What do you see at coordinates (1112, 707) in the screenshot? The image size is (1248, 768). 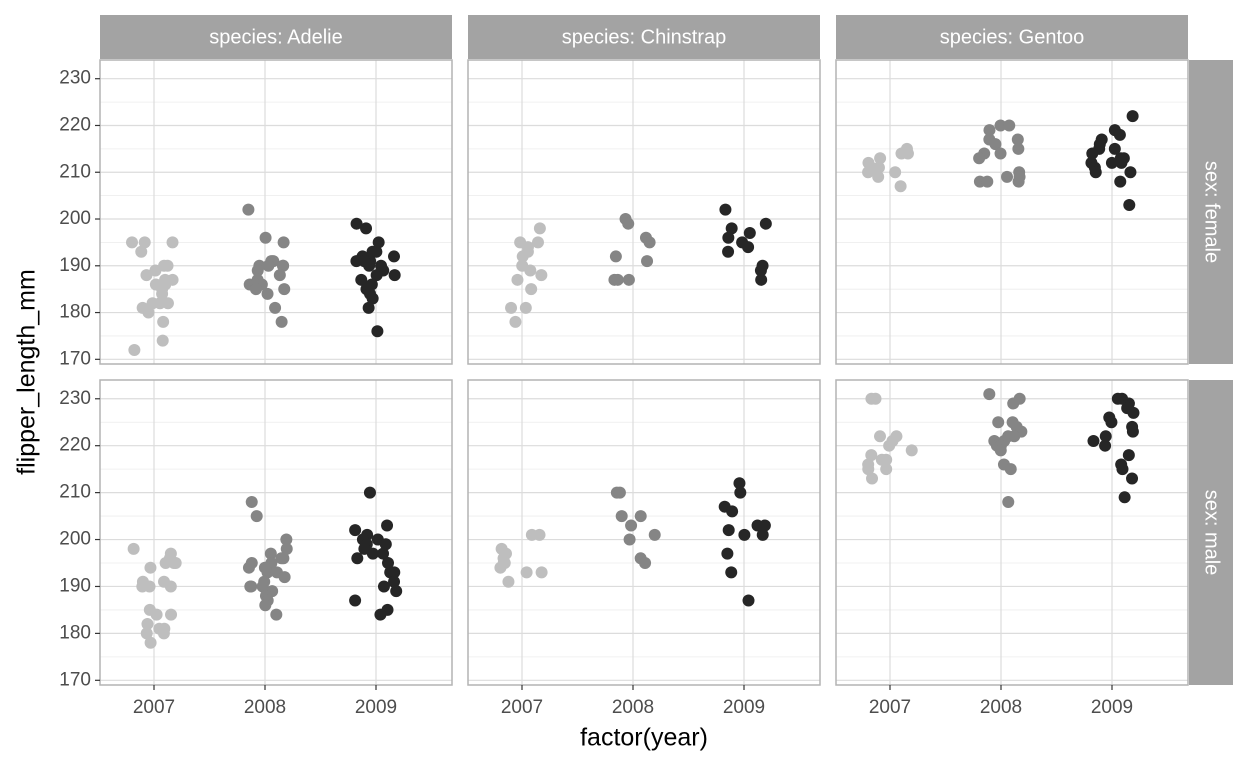 I see `x-tick-label: 2009` at bounding box center [1112, 707].